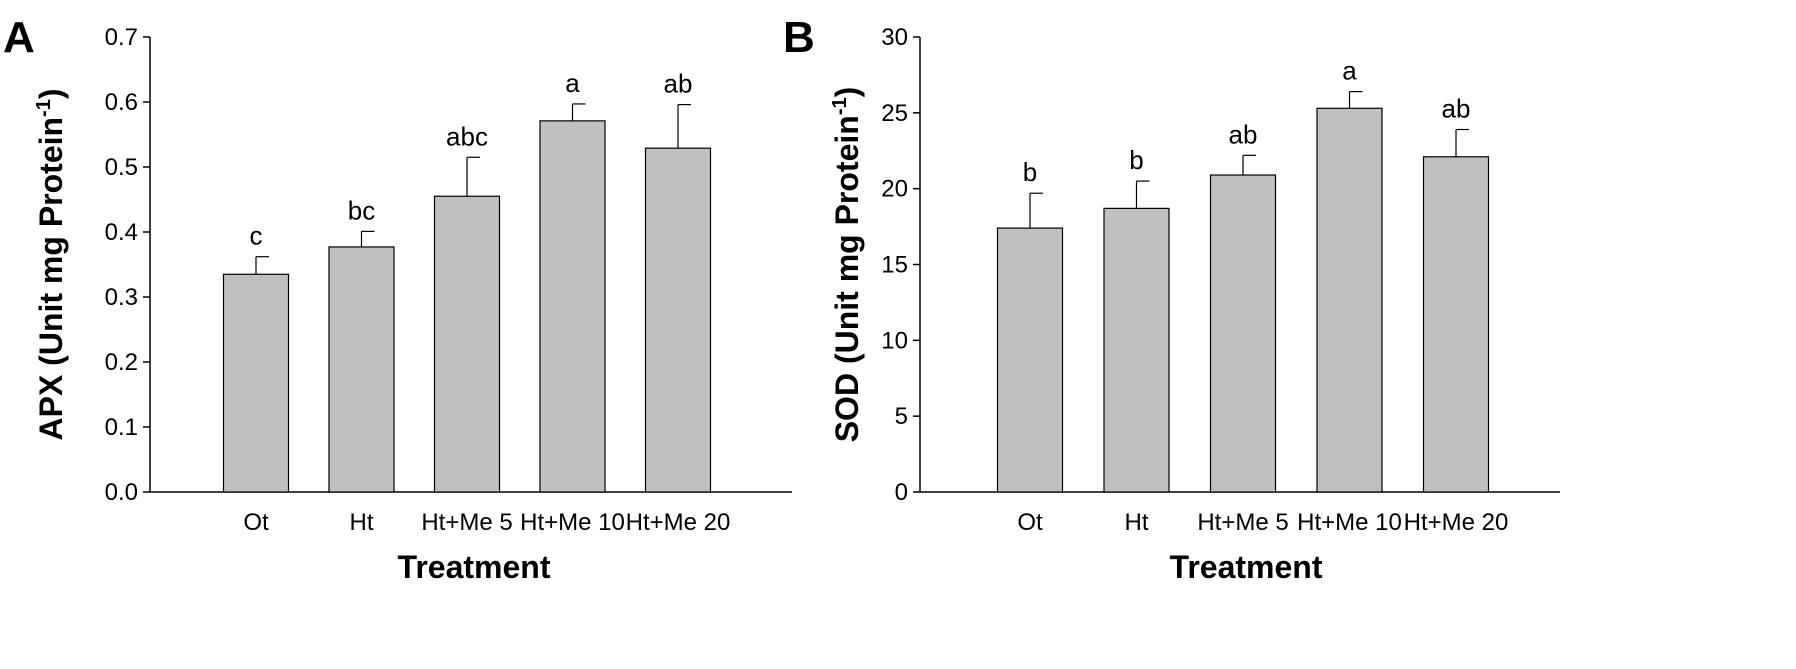 The image size is (1796, 669). Describe the element at coordinates (894, 113) in the screenshot. I see `y-tick-label: 25` at that location.